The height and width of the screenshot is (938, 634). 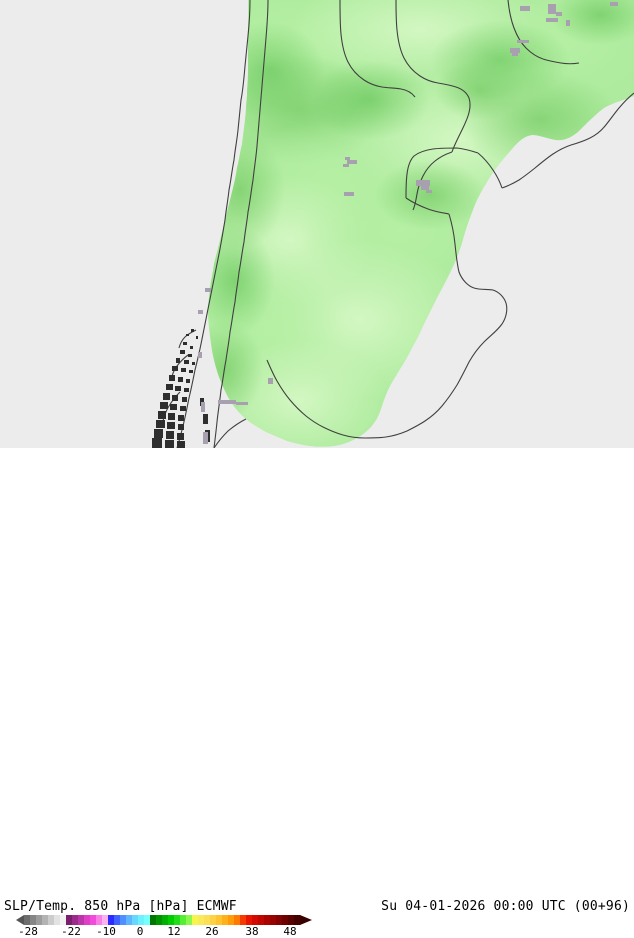 I want to click on bolivia-paraguay-border, so click(x=377, y=49).